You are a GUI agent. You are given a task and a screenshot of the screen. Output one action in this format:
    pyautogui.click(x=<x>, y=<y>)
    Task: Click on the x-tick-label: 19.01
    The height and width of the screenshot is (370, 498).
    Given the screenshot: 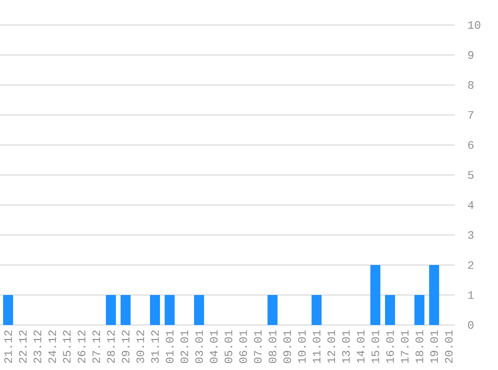 What is the action you would take?
    pyautogui.click(x=434, y=346)
    